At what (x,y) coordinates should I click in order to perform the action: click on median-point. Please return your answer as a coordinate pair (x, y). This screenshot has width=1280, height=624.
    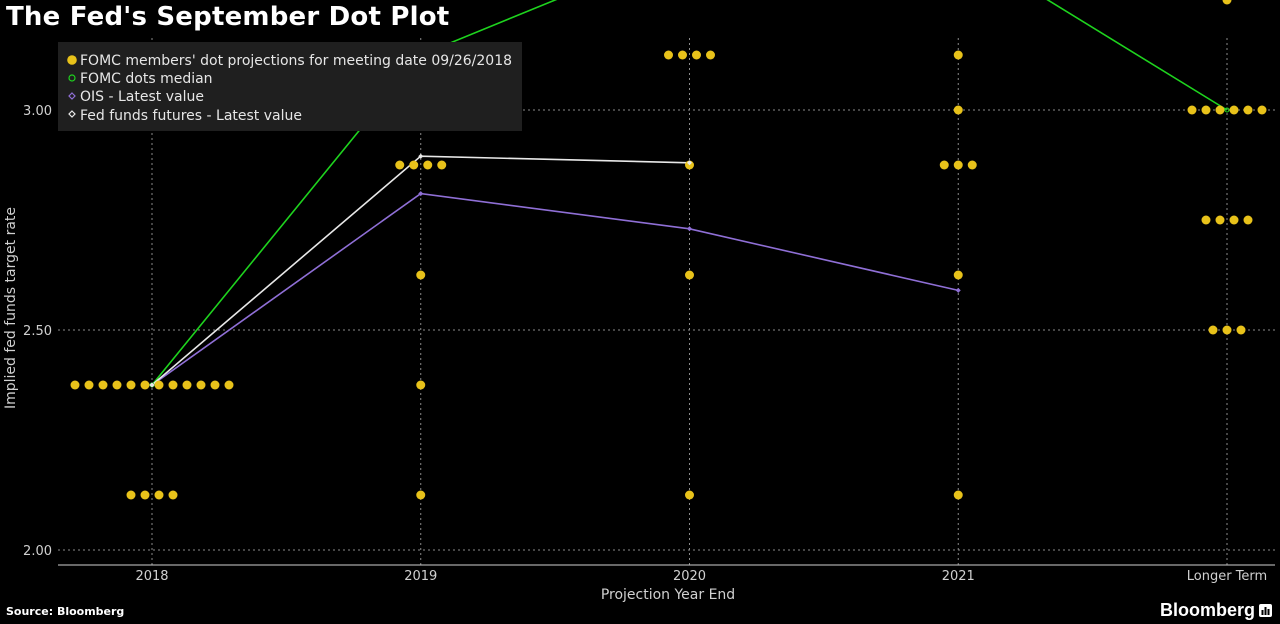
    Looking at the image, I should click on (1227, 110).